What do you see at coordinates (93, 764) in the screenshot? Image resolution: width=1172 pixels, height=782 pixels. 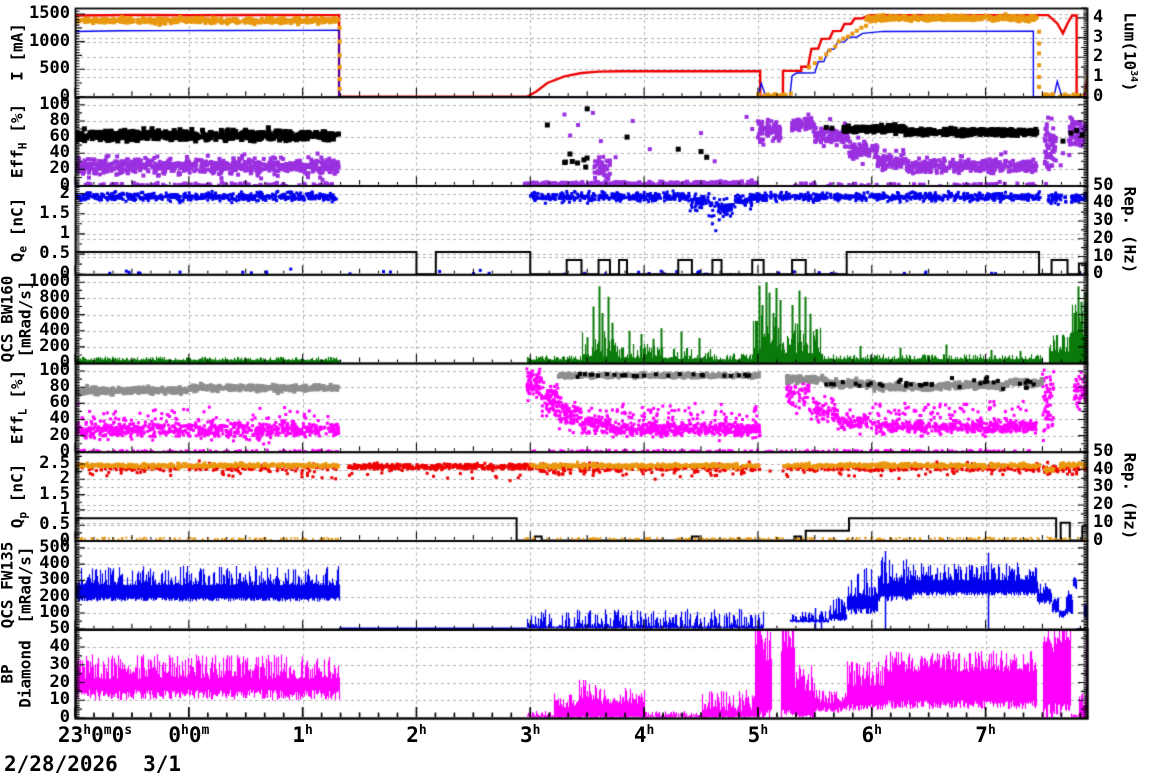 I see `date-label: 2/28/2026 3/1` at bounding box center [93, 764].